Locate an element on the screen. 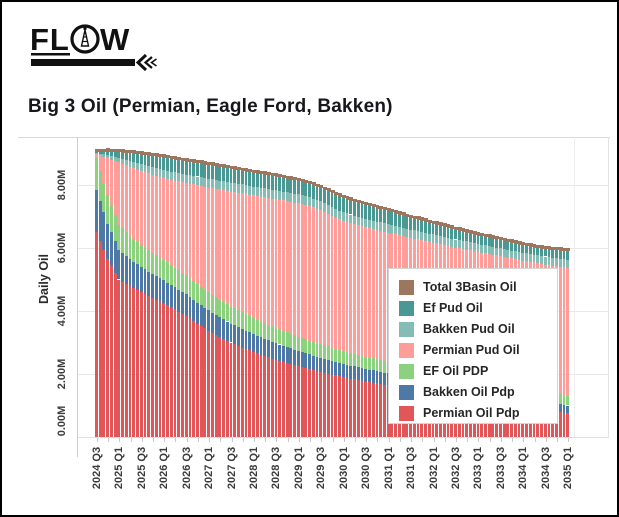 This screenshot has width=619, height=517. legend-label: Bakken Pud Oil is located at coordinates (469, 329).